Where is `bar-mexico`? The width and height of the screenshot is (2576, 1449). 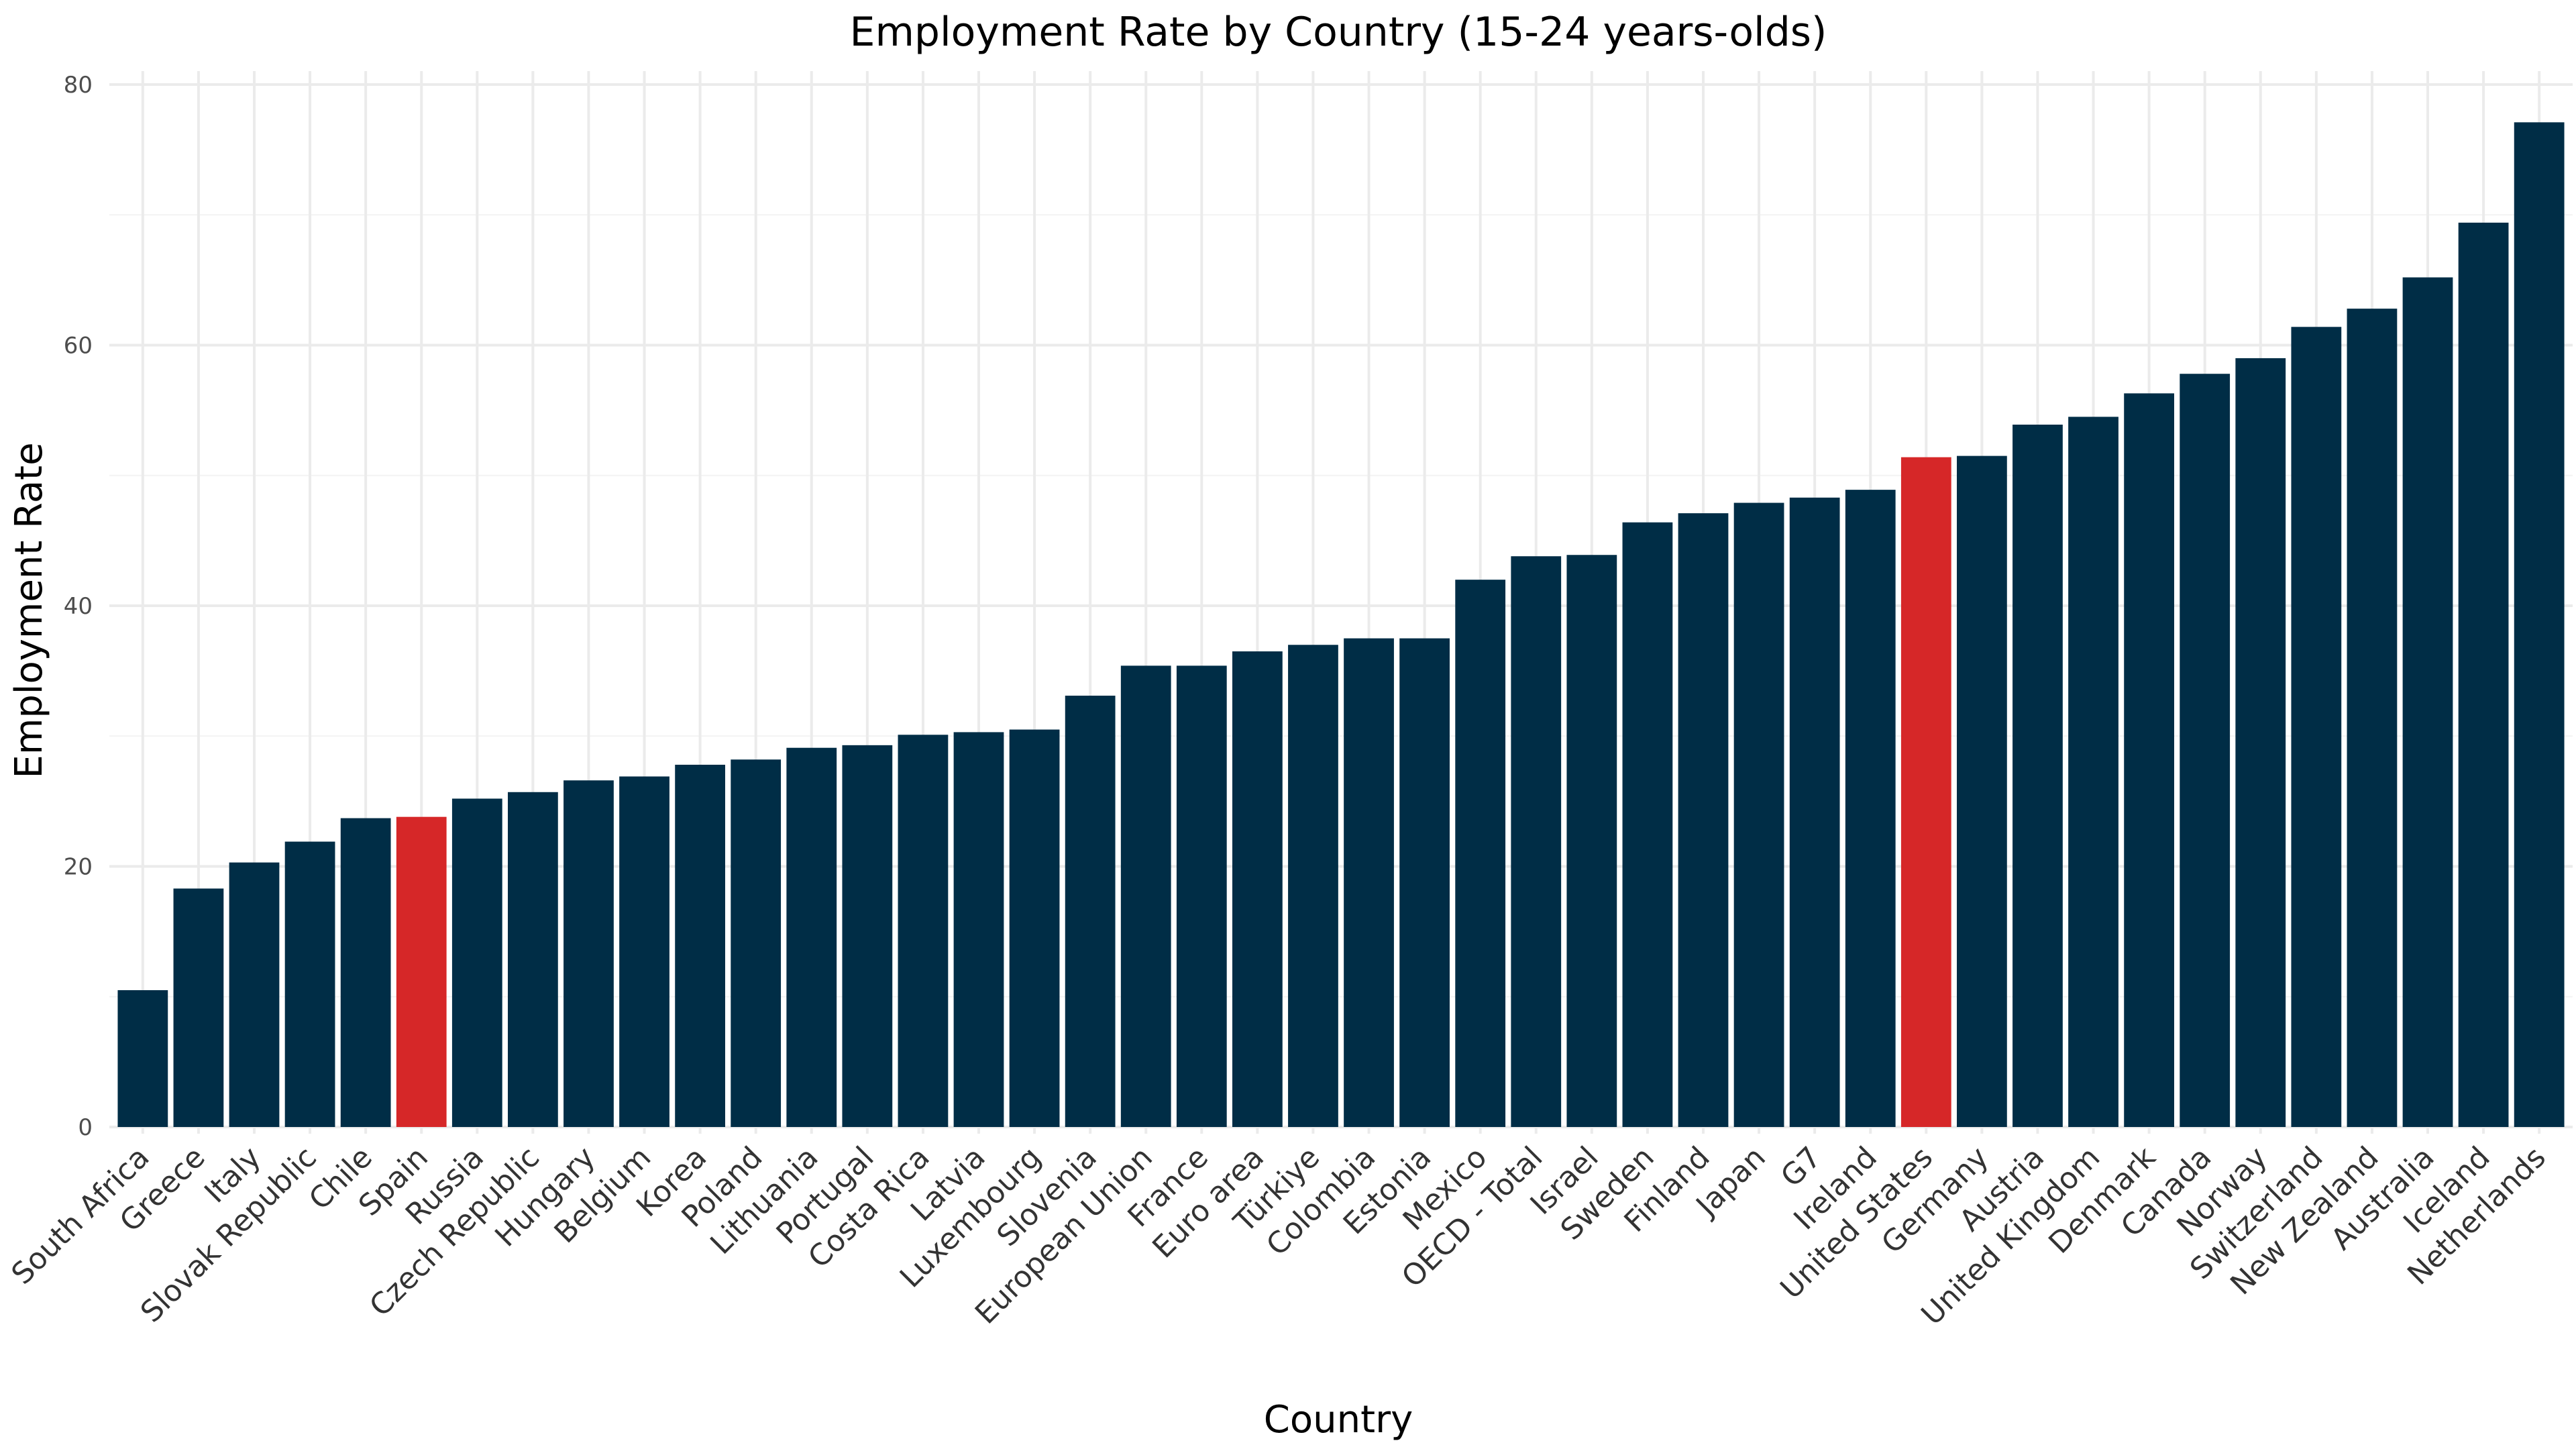
bar-mexico is located at coordinates (1480, 853).